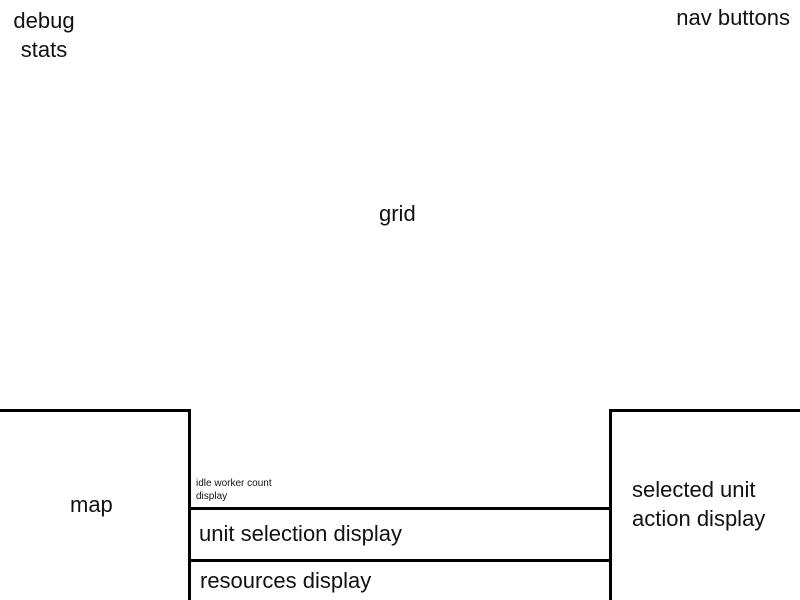 The image size is (800, 600). I want to click on grid-label: grid, so click(397, 213).